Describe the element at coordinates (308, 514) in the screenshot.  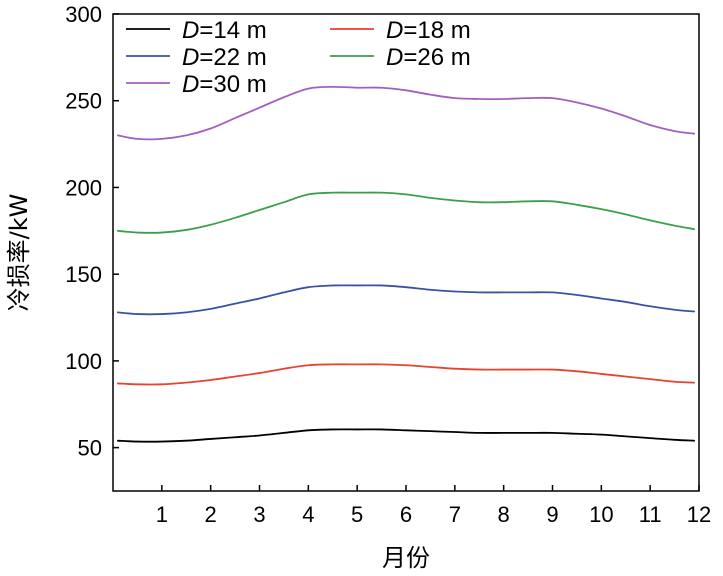
I see `x-tick-label: 4` at that location.